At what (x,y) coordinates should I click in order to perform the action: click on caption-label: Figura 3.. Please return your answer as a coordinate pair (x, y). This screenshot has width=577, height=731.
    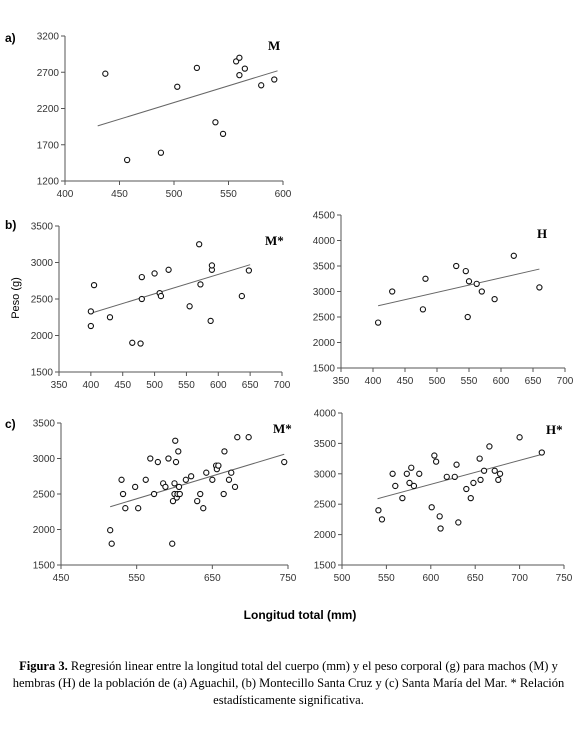
    Looking at the image, I should click on (43, 666).